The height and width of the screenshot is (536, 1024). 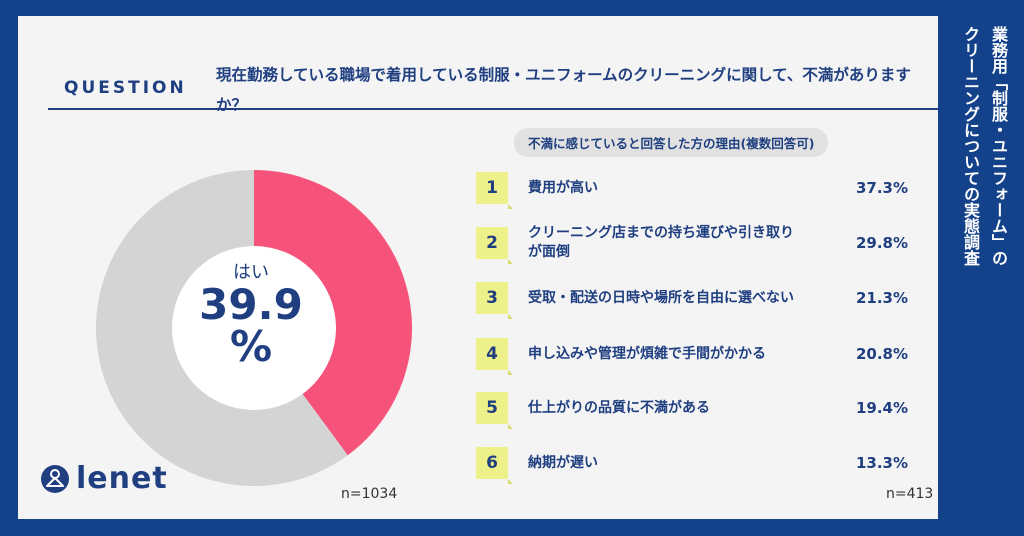 What do you see at coordinates (881, 298) in the screenshot?
I see `reason-value: 21.3%` at bounding box center [881, 298].